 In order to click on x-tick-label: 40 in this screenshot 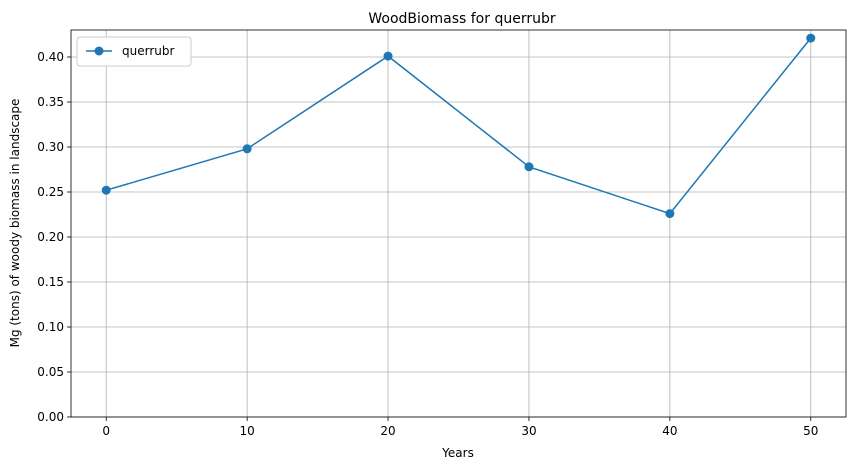, I will do `click(669, 431)`.